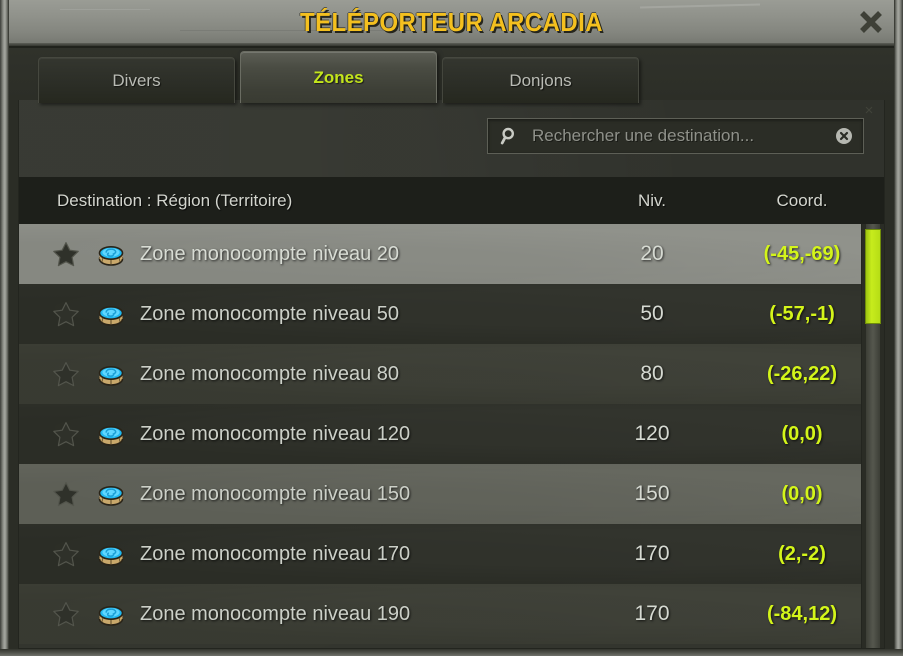 The width and height of the screenshot is (903, 656). Describe the element at coordinates (802, 613) in the screenshot. I see `destination-coord: (-84,12)` at that location.